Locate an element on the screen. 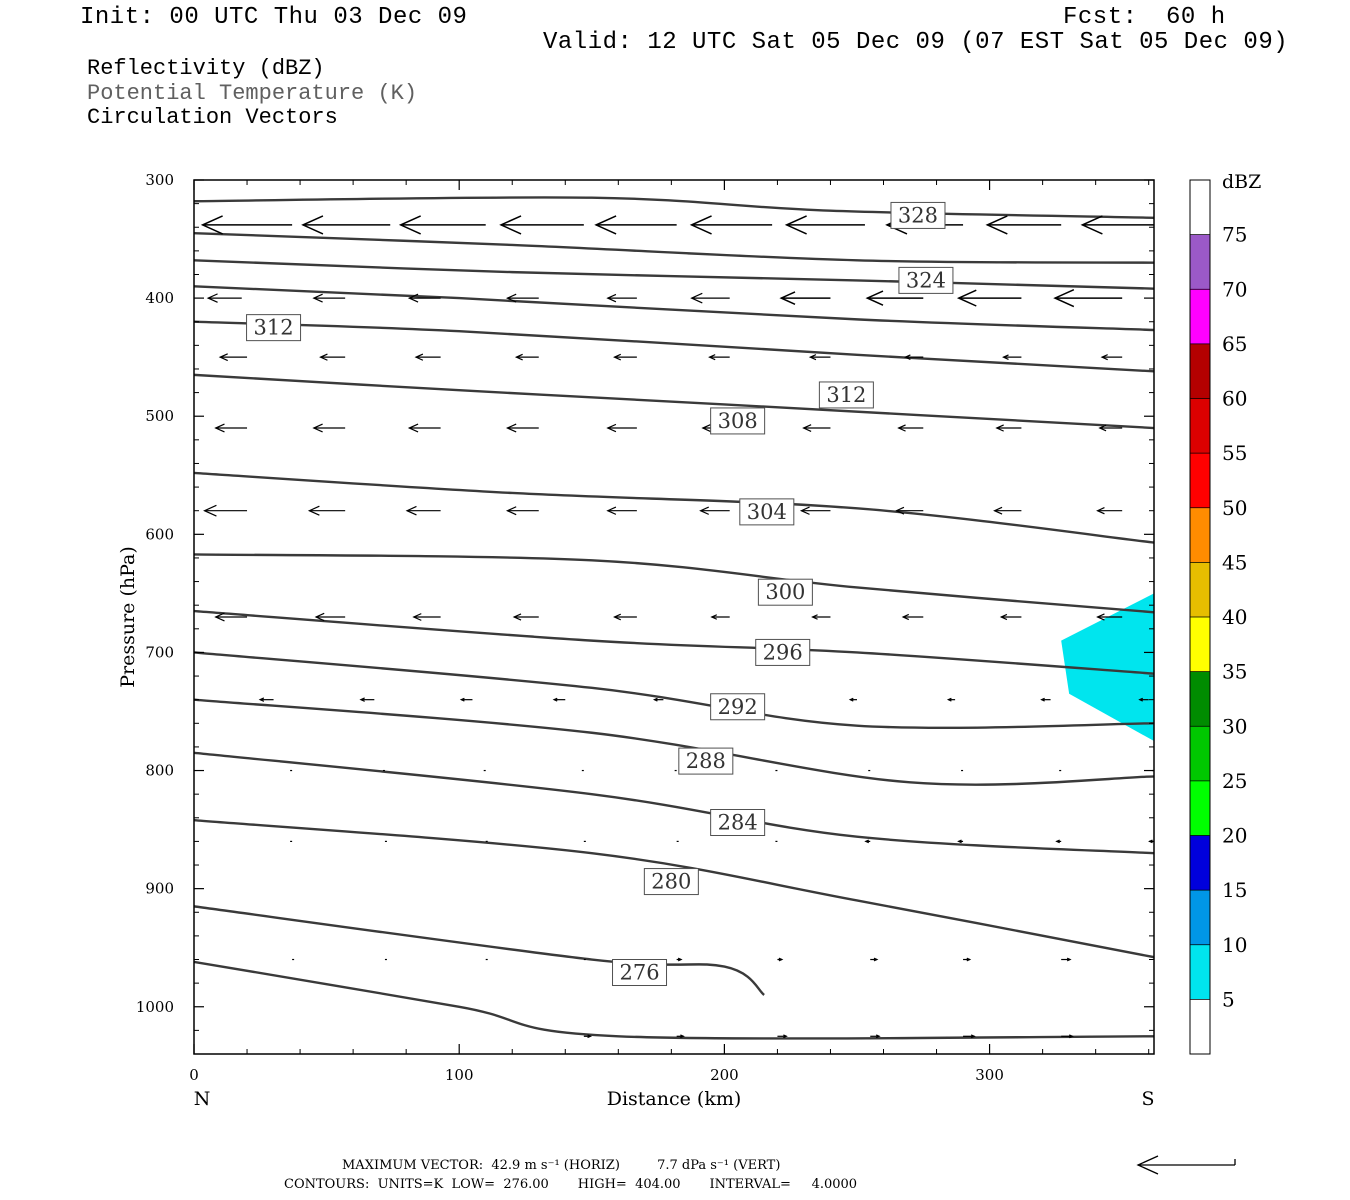 The height and width of the screenshot is (1200, 1350). contour-label: 284 is located at coordinates (738, 823).